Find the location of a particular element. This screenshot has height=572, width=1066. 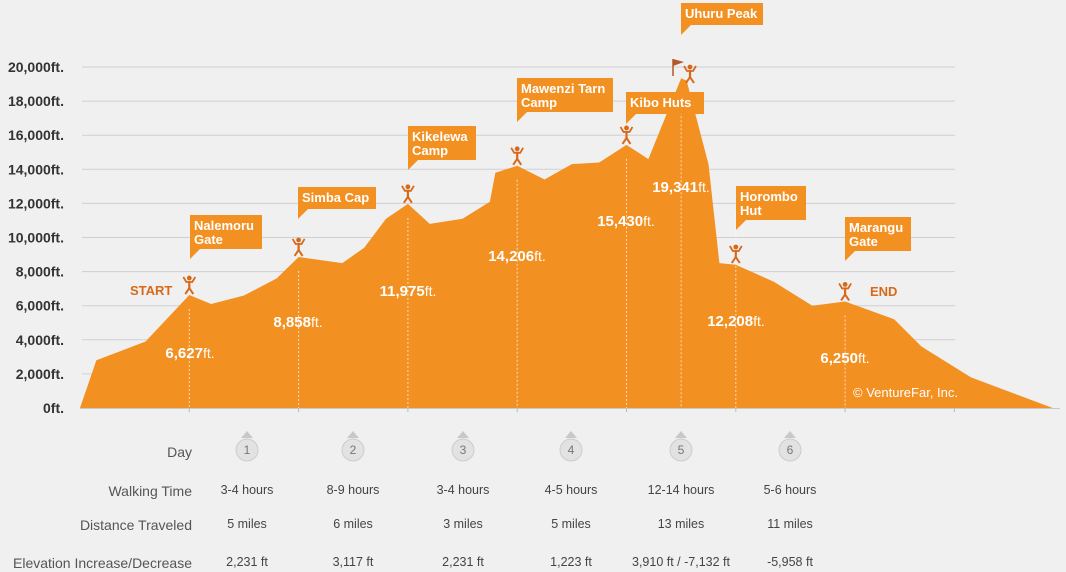

elevation-number: 15,430 is located at coordinates (620, 221).